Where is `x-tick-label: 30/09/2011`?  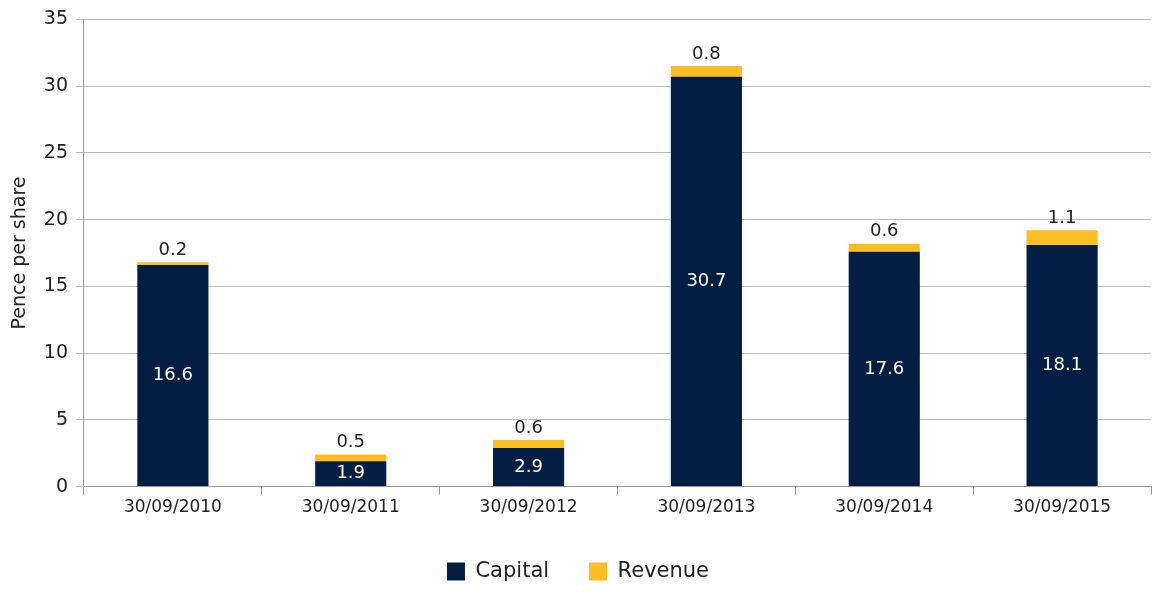 x-tick-label: 30/09/2011 is located at coordinates (350, 506).